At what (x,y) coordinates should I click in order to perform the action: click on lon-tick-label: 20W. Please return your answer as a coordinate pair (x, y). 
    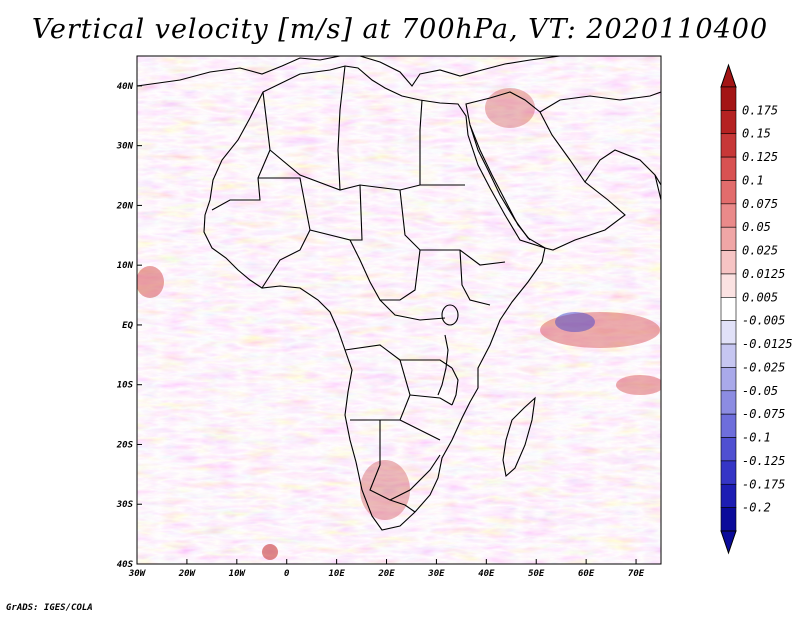
    Looking at the image, I should click on (187, 574).